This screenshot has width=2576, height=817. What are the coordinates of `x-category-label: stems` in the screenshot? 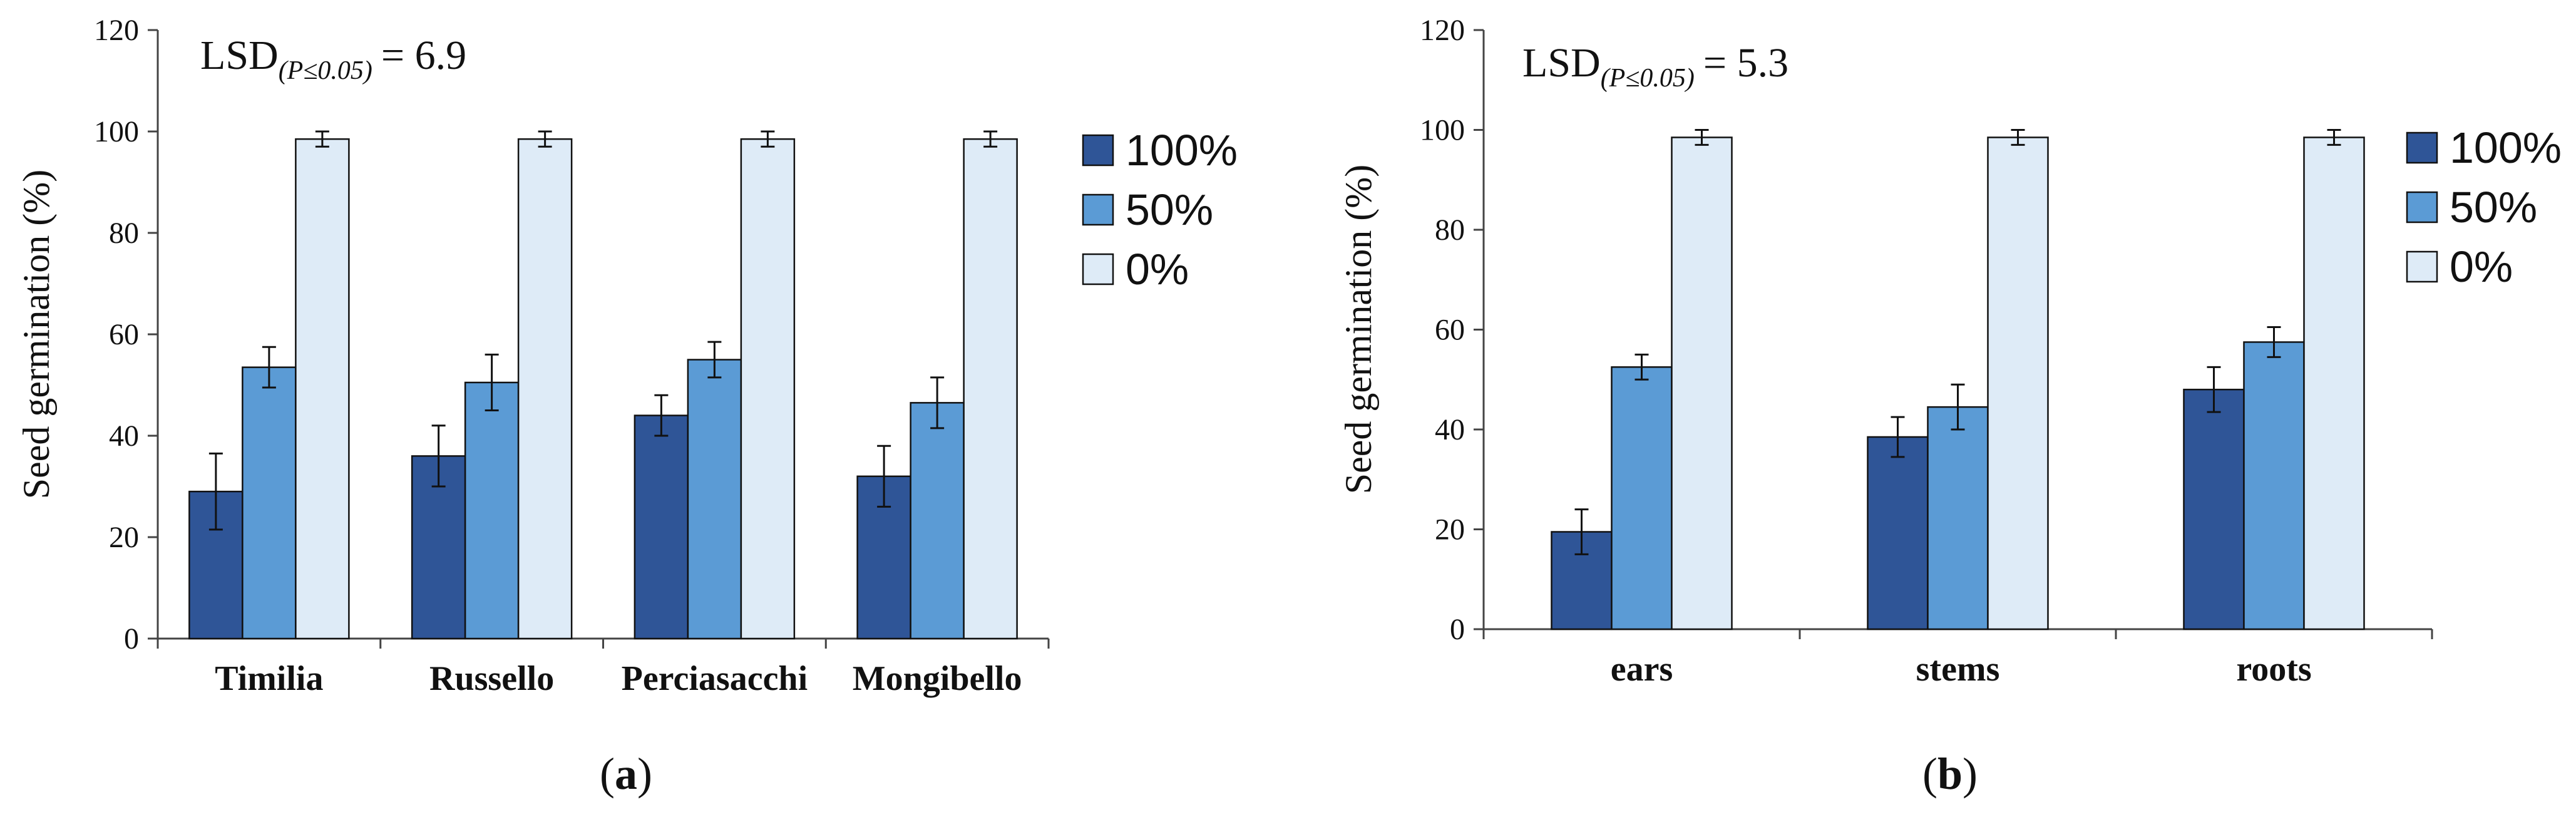 It's located at (1958, 670).